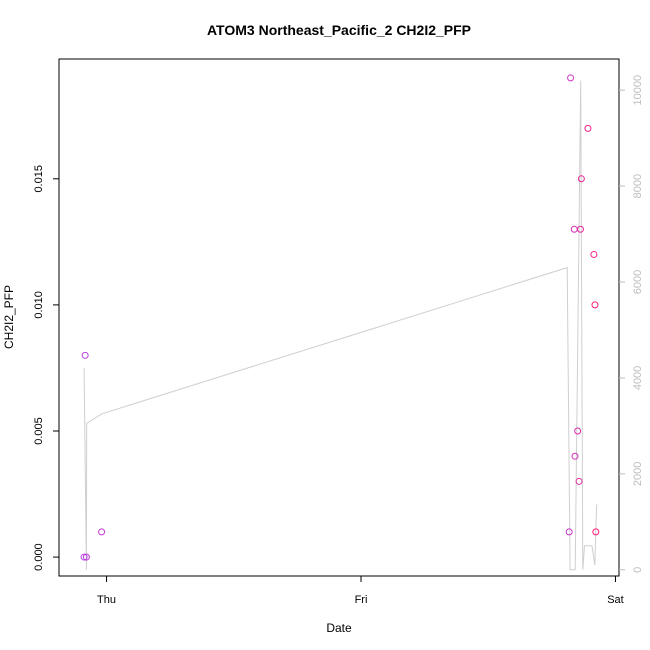 The image size is (650, 650). What do you see at coordinates (638, 570) in the screenshot?
I see `y2-tick-label: 0` at bounding box center [638, 570].